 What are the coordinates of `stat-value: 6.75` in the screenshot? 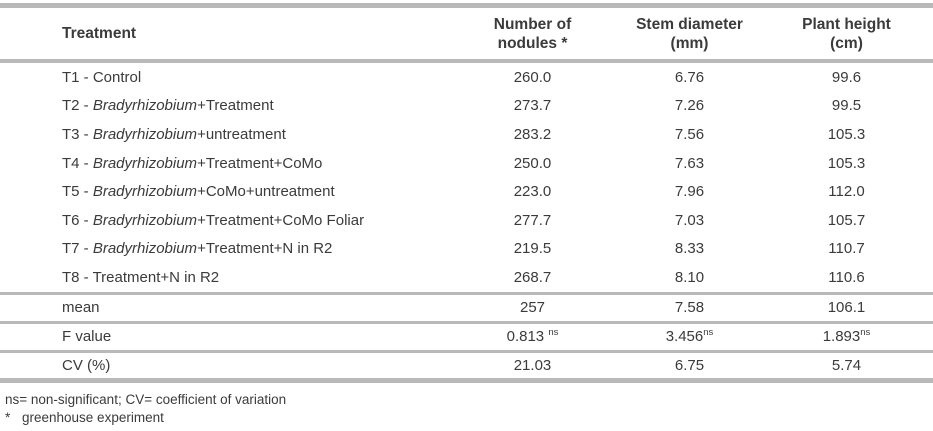 It's located at (689, 365).